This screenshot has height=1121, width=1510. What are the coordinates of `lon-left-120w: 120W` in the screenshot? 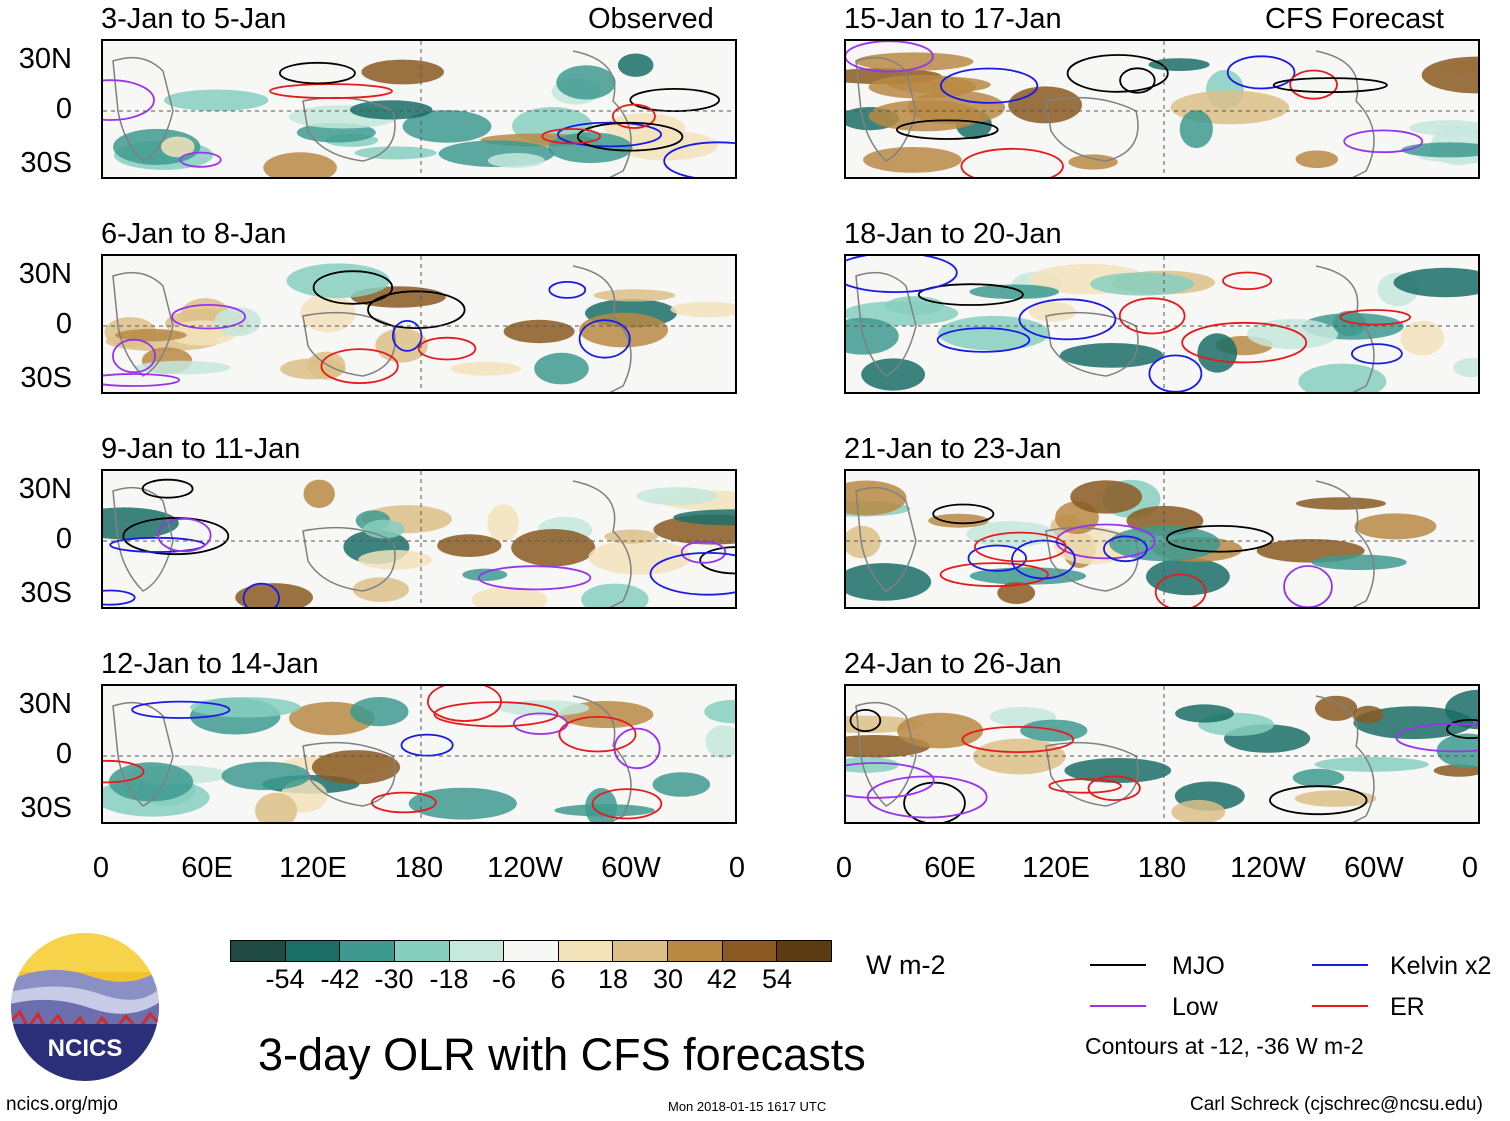 It's located at (525, 868).